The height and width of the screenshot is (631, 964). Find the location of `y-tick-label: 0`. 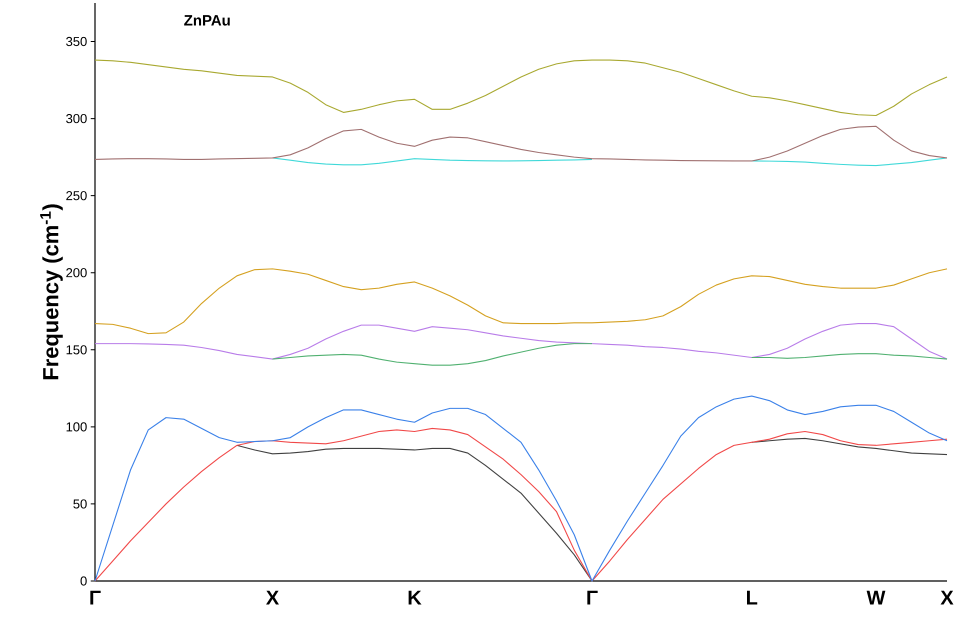

y-tick-label: 0 is located at coordinates (83, 581).